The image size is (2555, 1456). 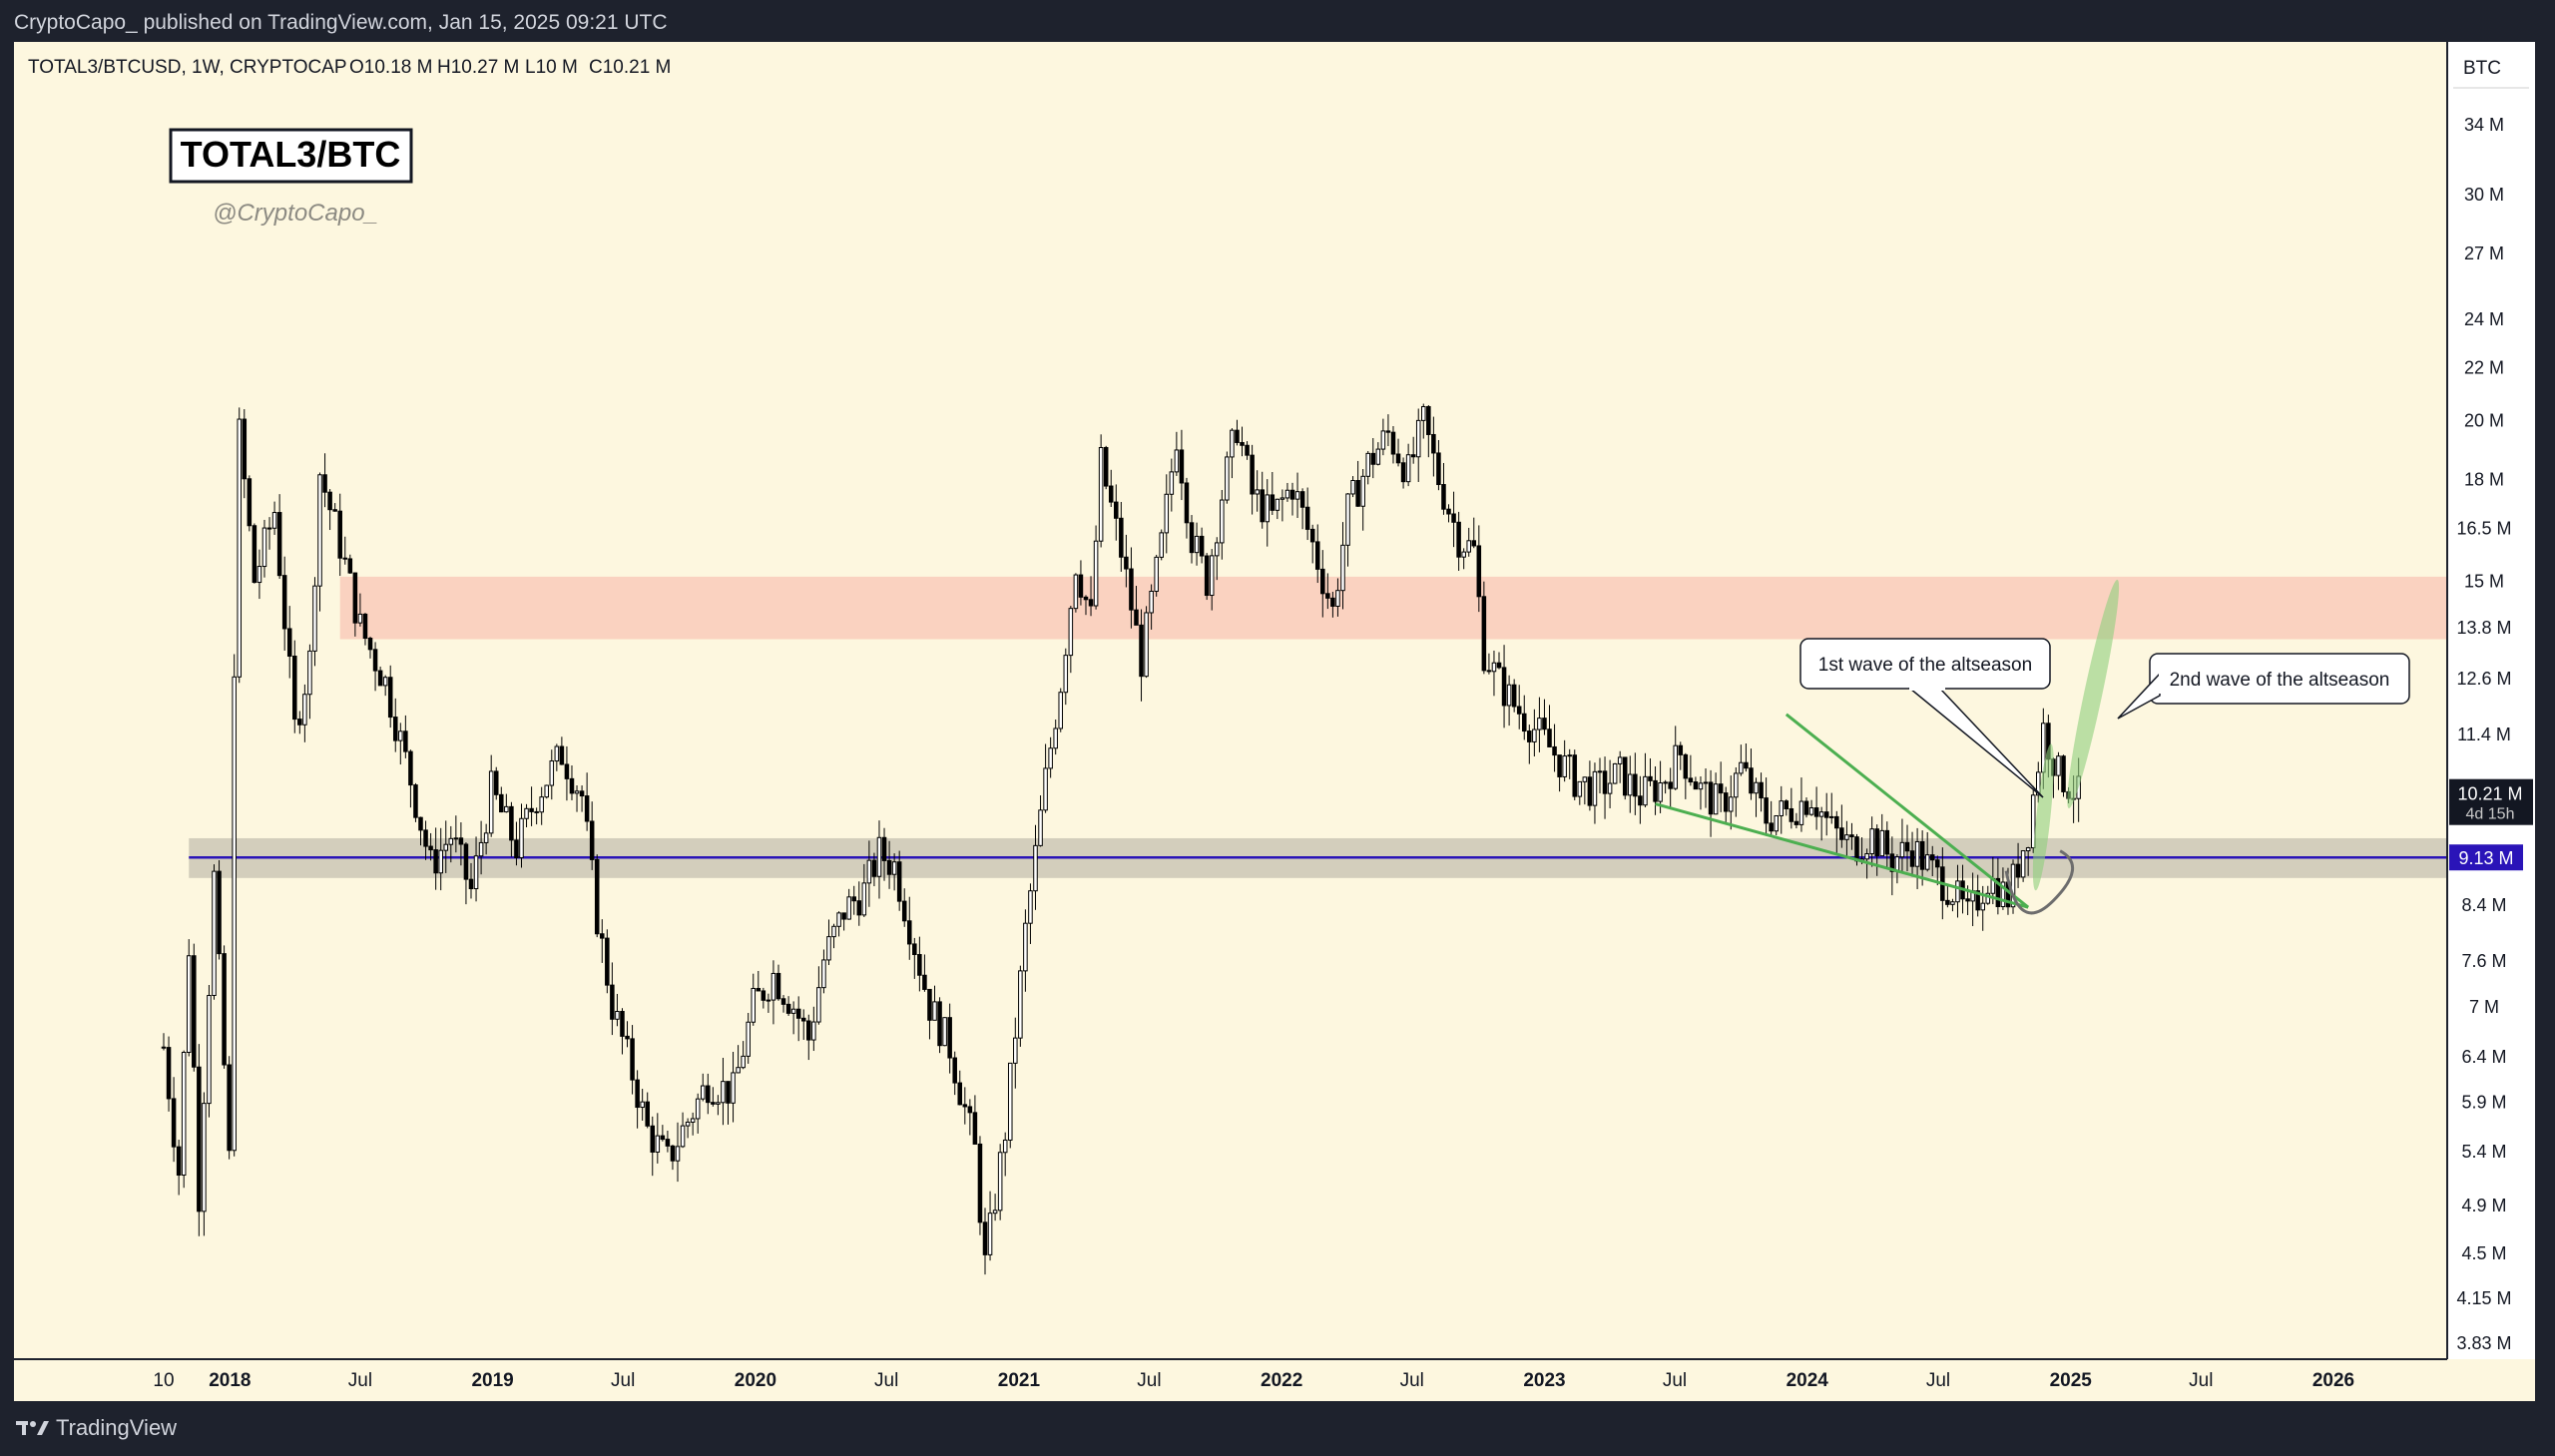 What do you see at coordinates (96, 1428) in the screenshot?
I see `tradingview-brand: TradingView` at bounding box center [96, 1428].